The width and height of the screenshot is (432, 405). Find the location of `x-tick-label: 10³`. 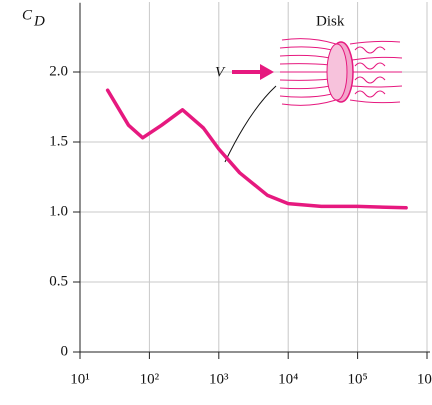

x-tick-label: 10³ is located at coordinates (219, 379).